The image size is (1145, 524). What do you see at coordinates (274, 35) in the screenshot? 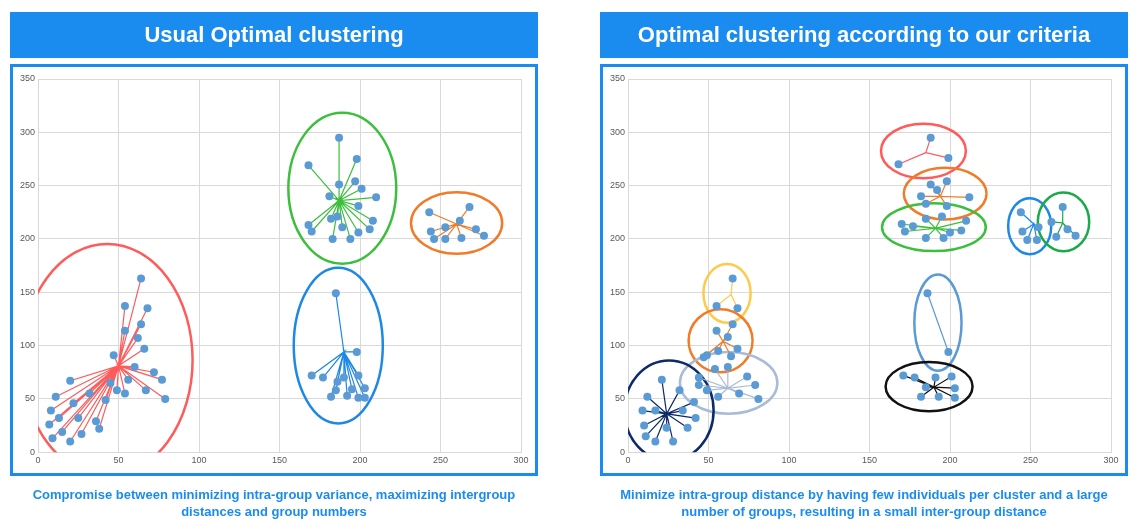
I see `chart-title: Usual Optimal clustering` at bounding box center [274, 35].